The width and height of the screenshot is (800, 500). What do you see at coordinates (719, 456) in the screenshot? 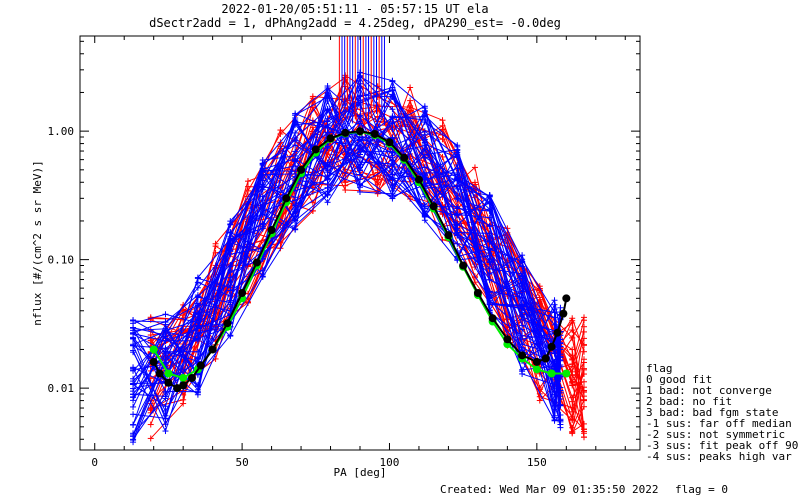
I see `legend-item: -4 sus: peaks high var` at bounding box center [719, 456].